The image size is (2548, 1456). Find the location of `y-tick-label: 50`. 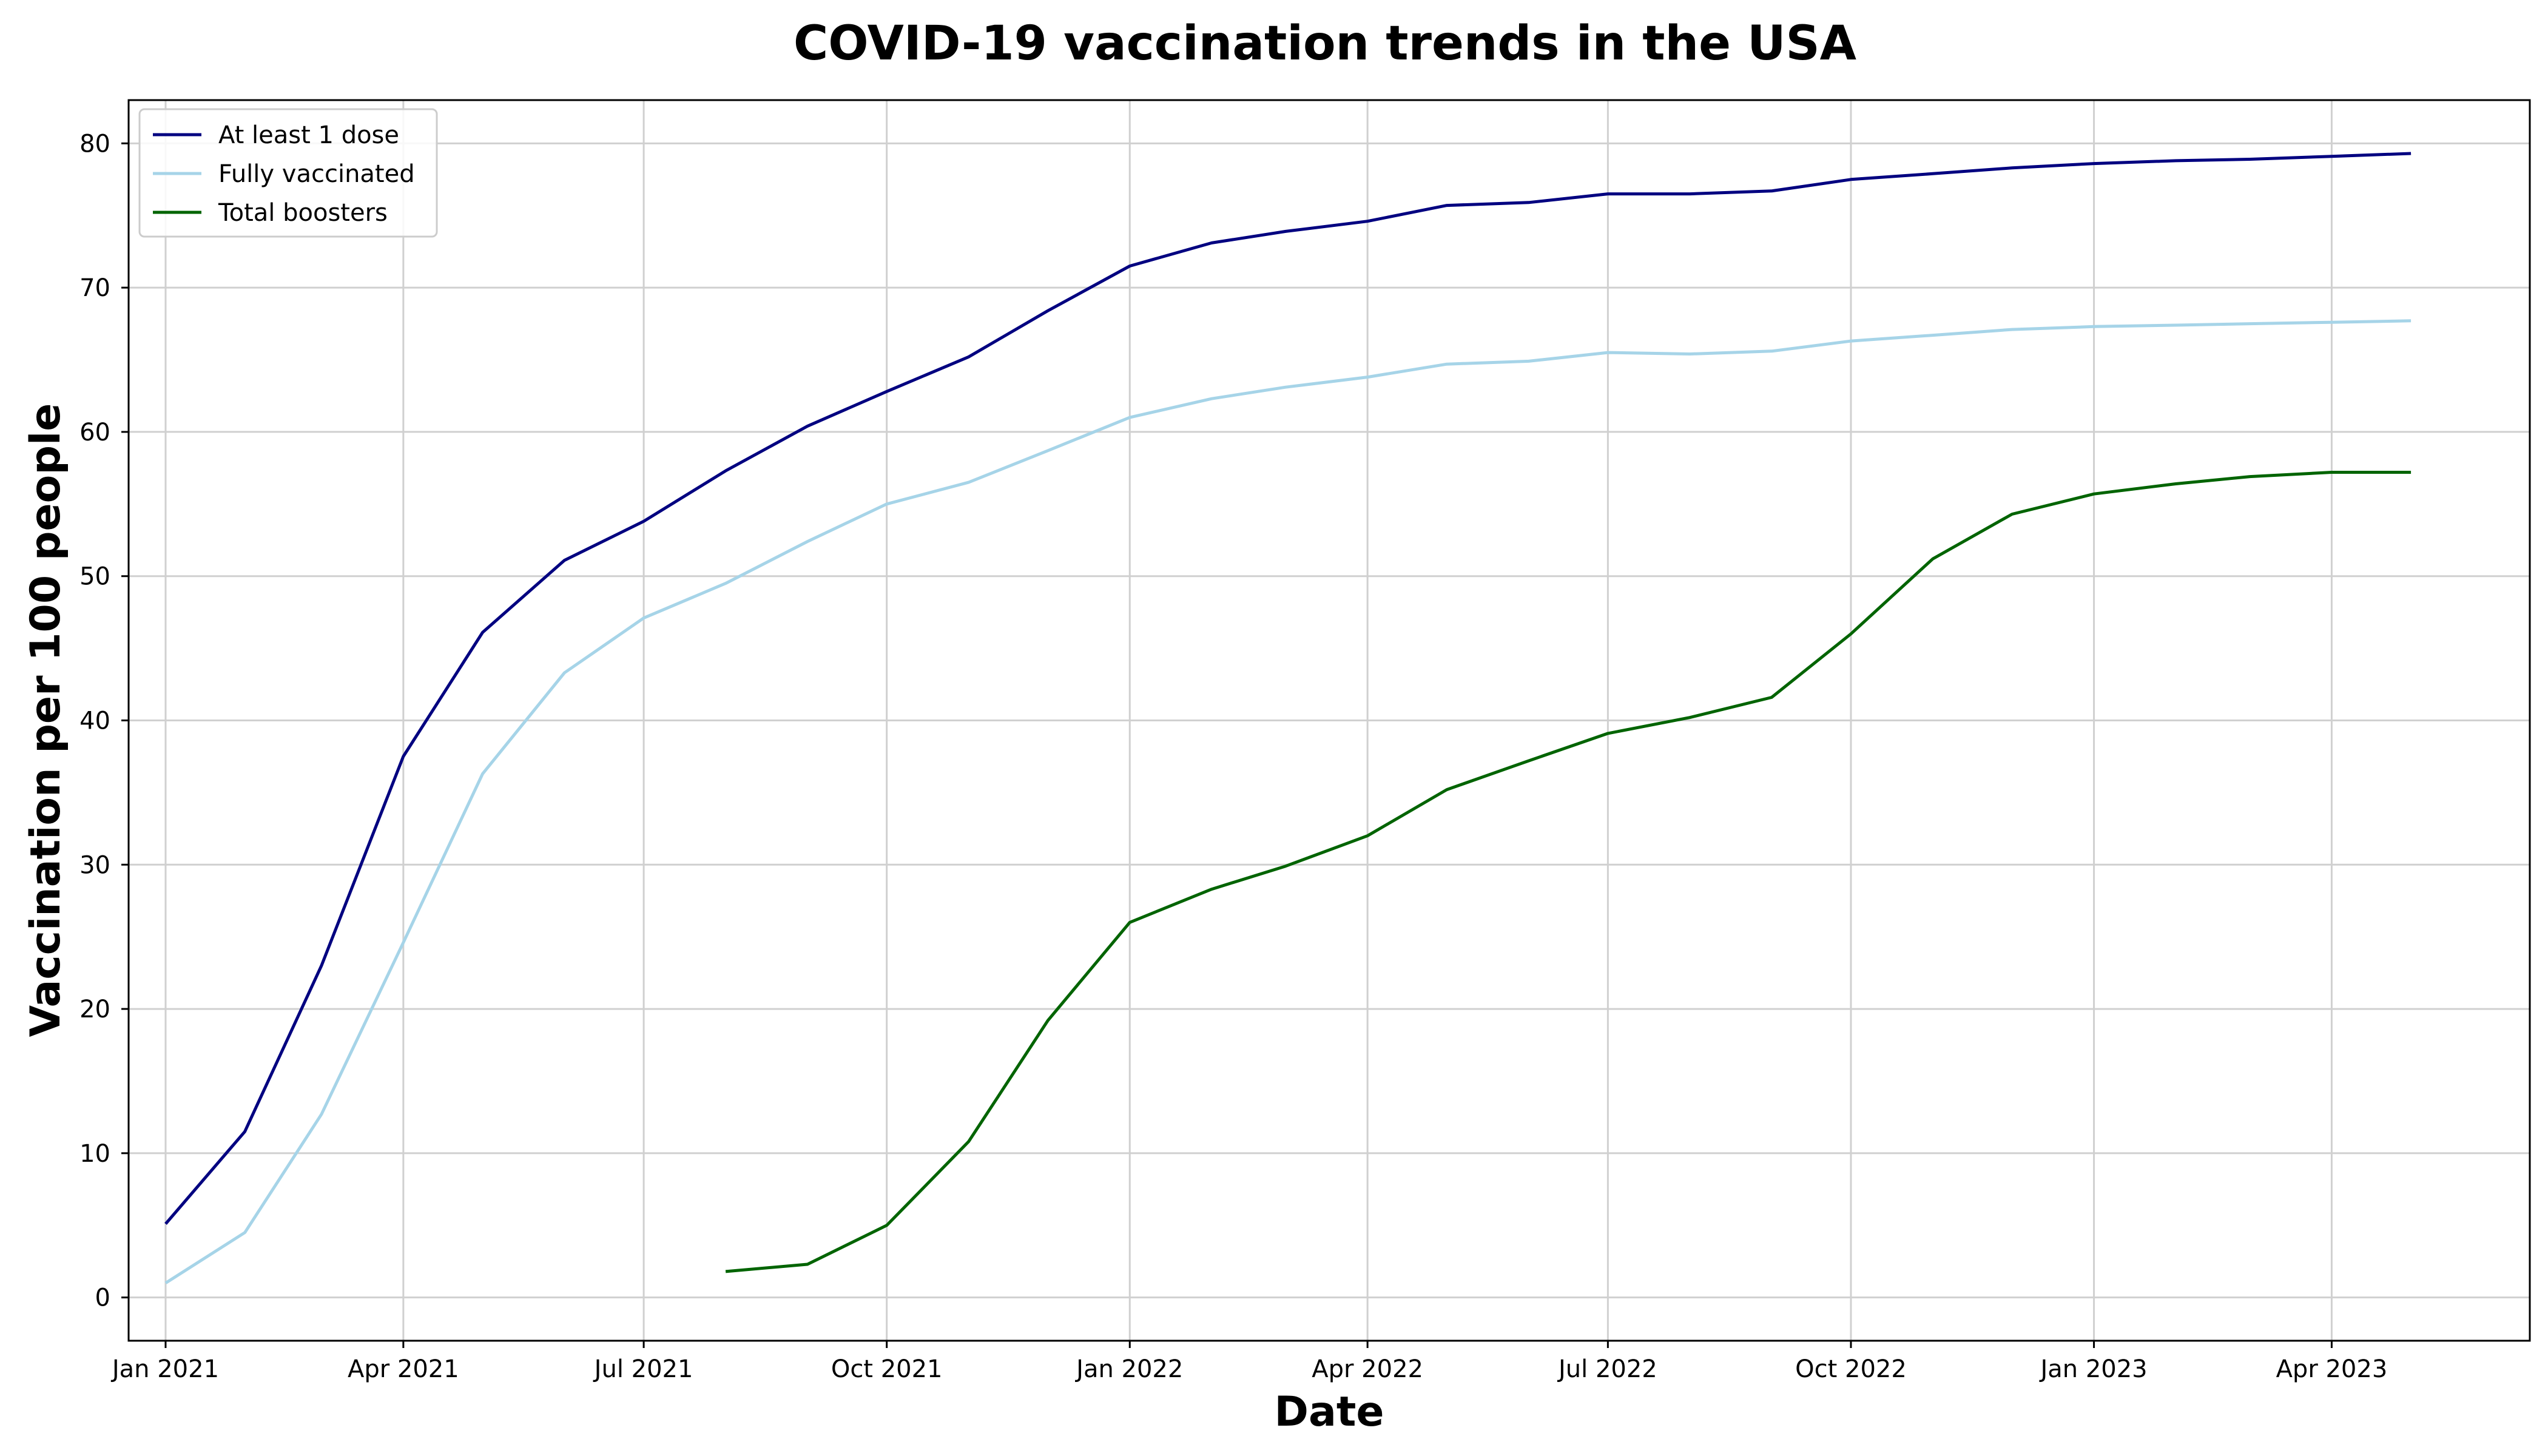

y-tick-label: 50 is located at coordinates (94, 577).